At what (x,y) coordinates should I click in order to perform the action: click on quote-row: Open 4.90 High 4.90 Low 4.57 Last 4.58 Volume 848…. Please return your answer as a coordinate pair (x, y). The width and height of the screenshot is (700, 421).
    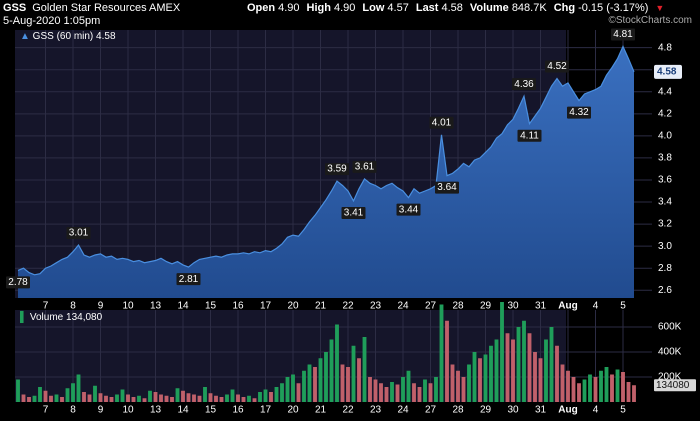
    Looking at the image, I should click on (455, 8).